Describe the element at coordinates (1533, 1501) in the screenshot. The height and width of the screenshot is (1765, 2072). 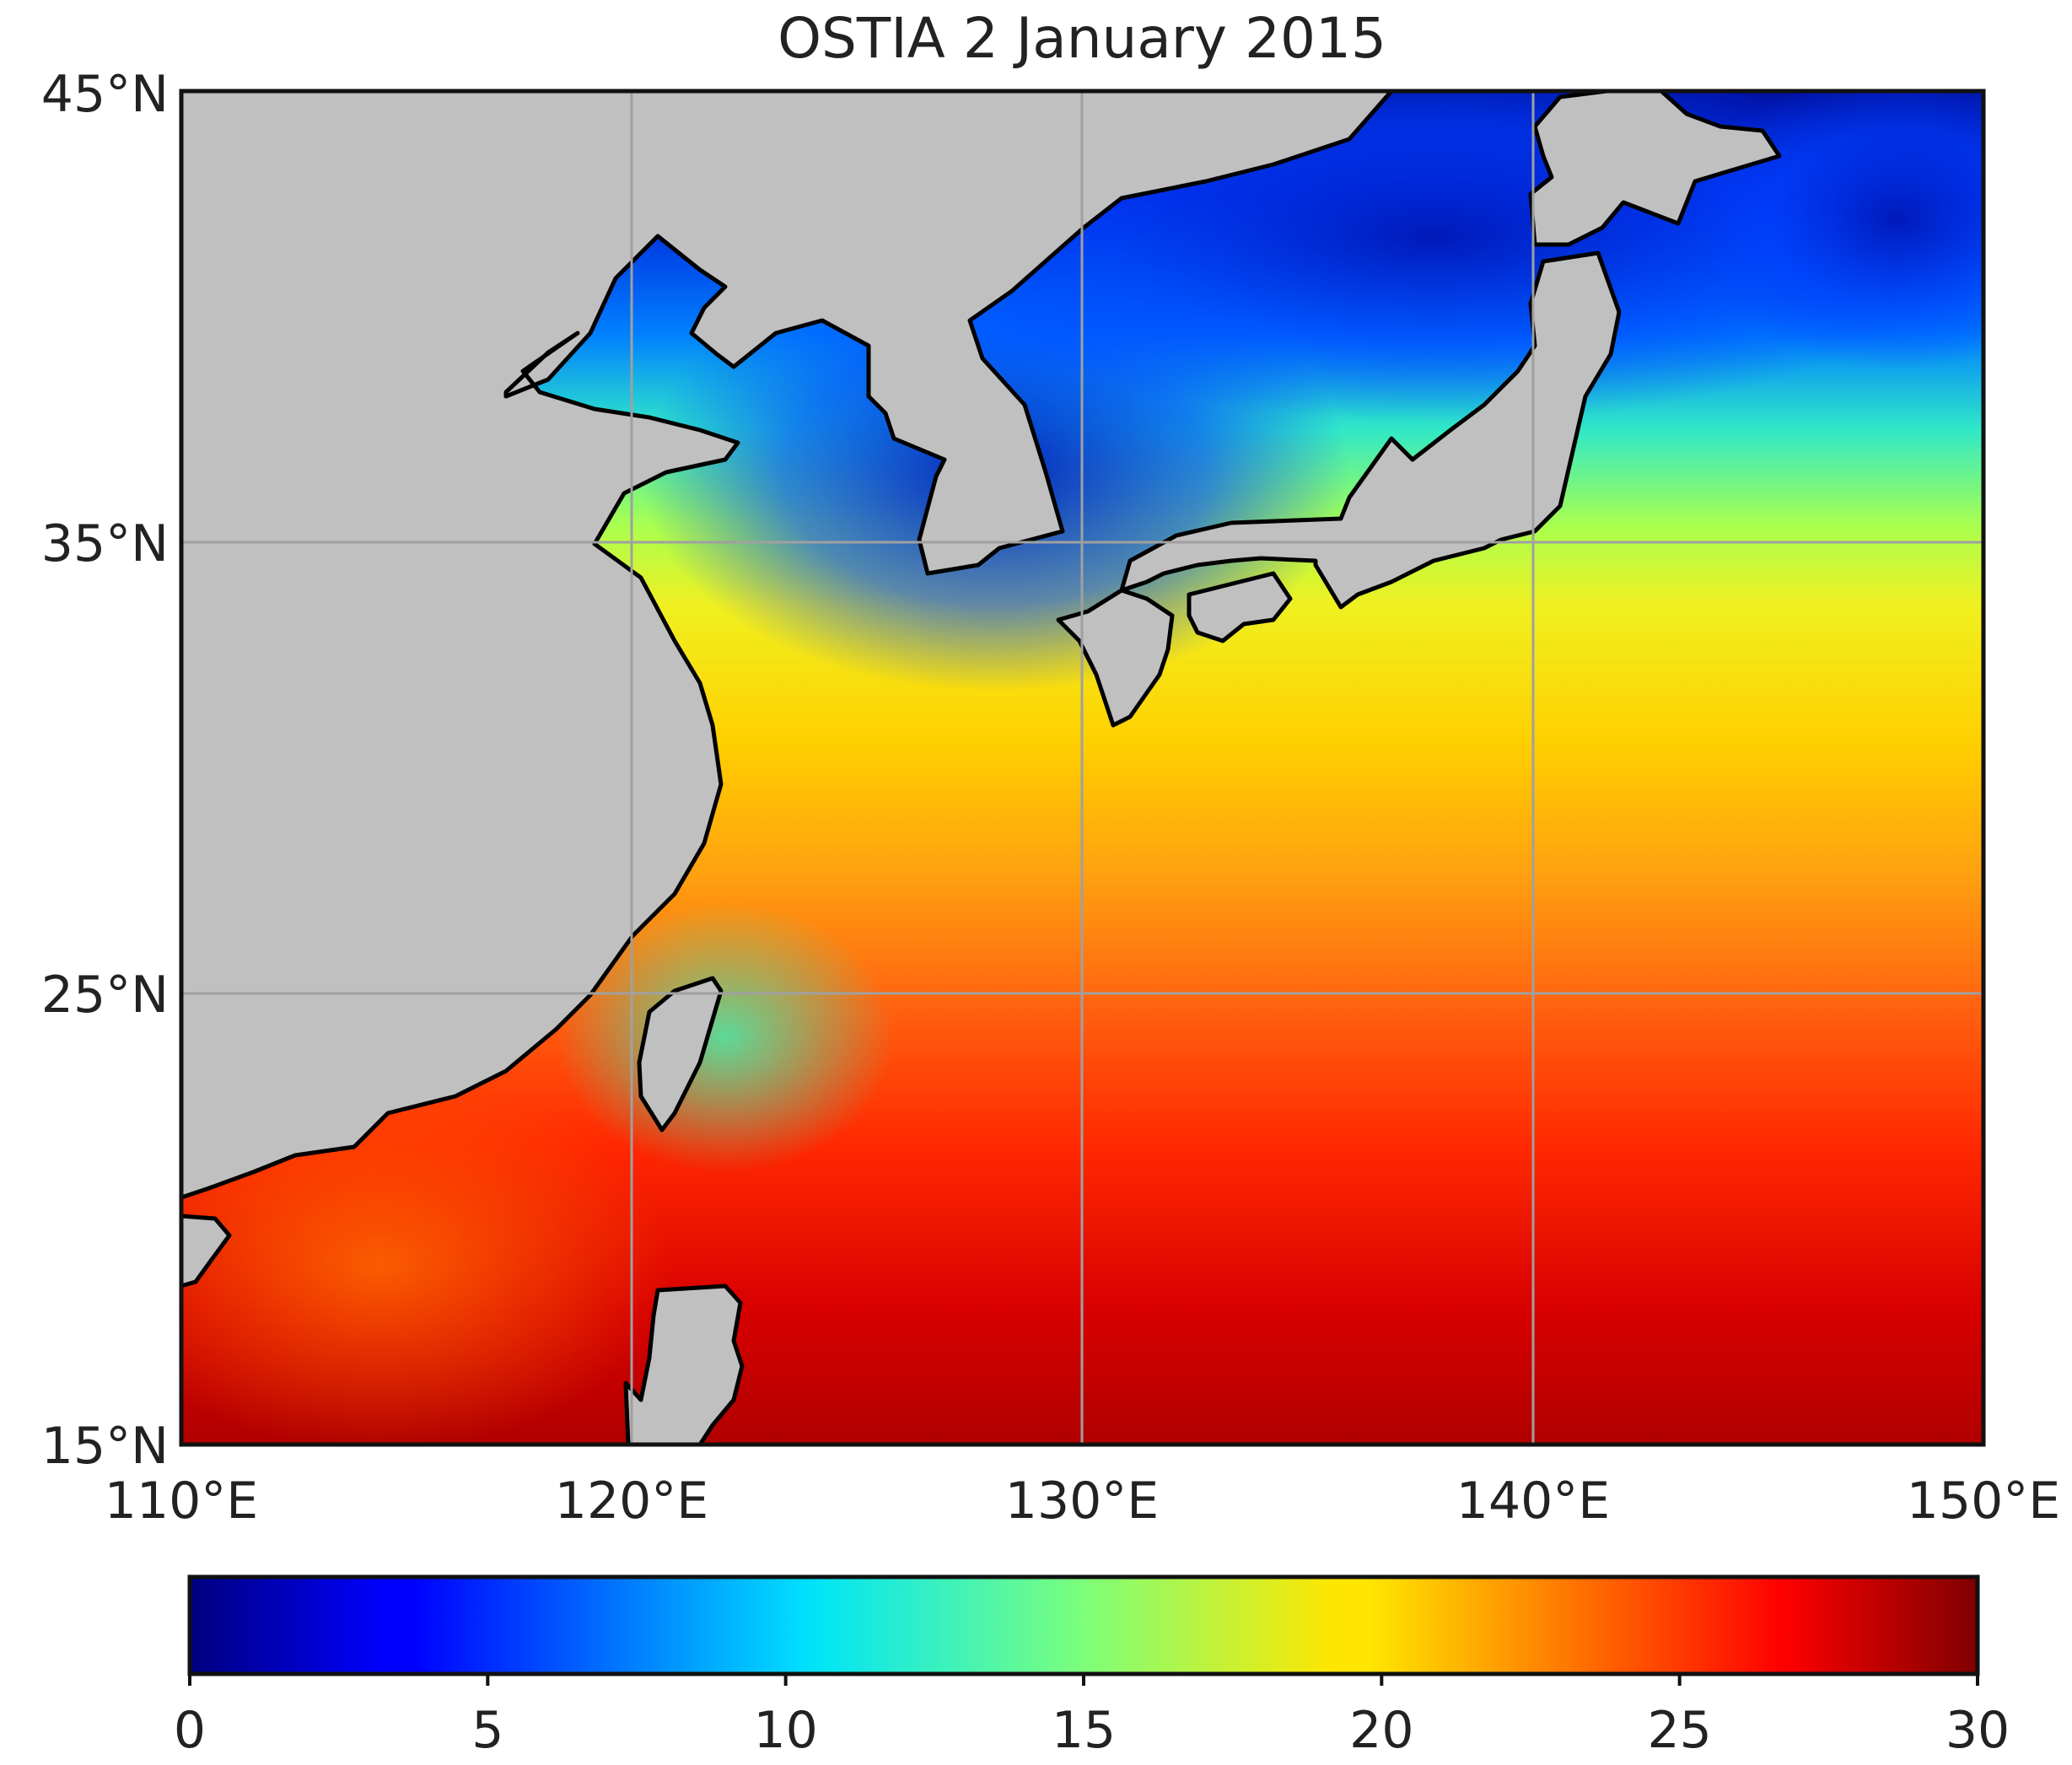
I see `lon-tick-label: 140°E` at that location.